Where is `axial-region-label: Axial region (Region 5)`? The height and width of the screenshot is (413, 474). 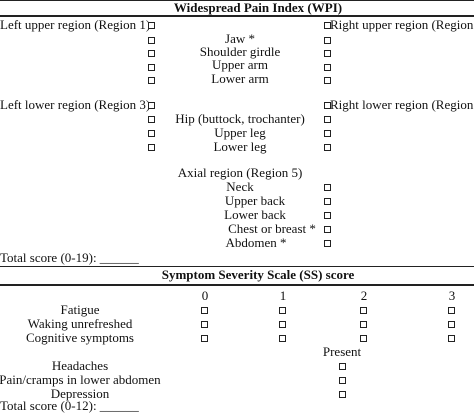
axial-region-label: Axial region (Region 5) is located at coordinates (240, 172).